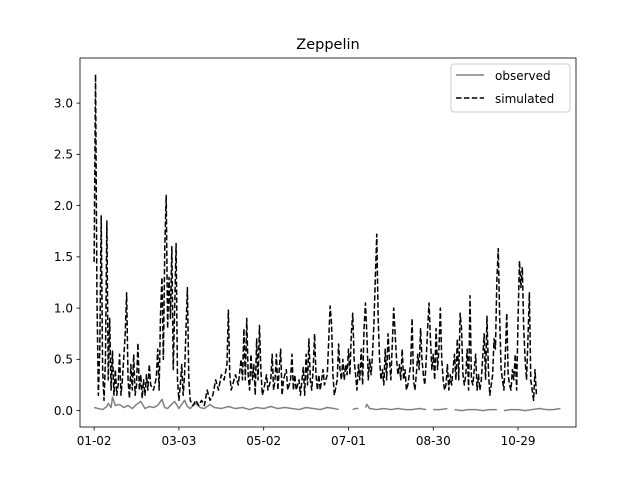 The height and width of the screenshot is (480, 640). I want to click on y-tick-label: 0.0, so click(63, 411).